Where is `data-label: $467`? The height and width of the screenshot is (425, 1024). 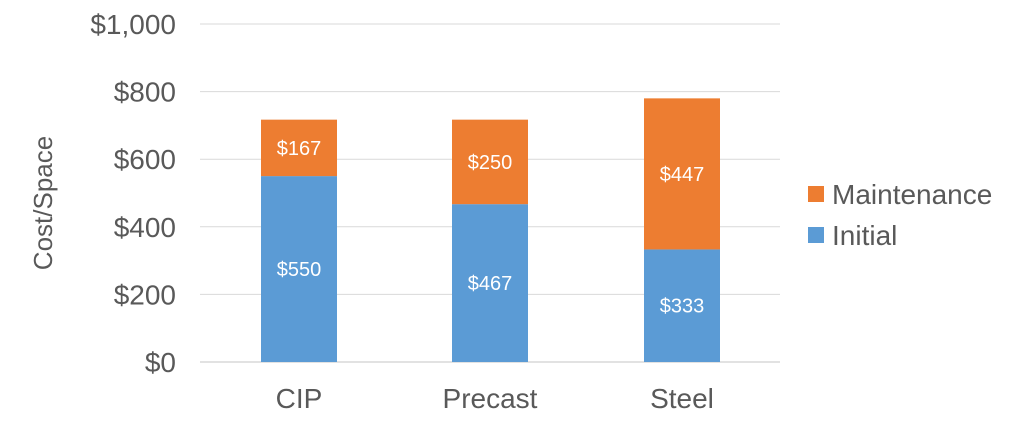 data-label: $467 is located at coordinates (490, 284).